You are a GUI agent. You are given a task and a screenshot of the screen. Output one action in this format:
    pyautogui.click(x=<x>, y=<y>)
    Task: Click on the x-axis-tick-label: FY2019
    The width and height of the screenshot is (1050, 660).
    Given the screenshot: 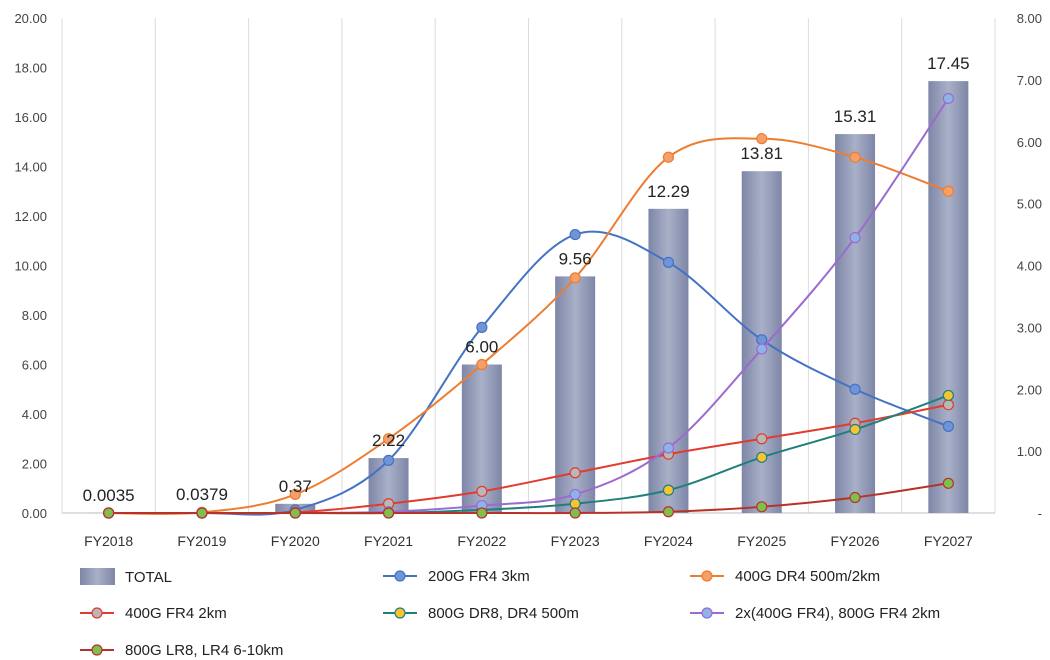 What is the action you would take?
    pyautogui.click(x=201, y=541)
    